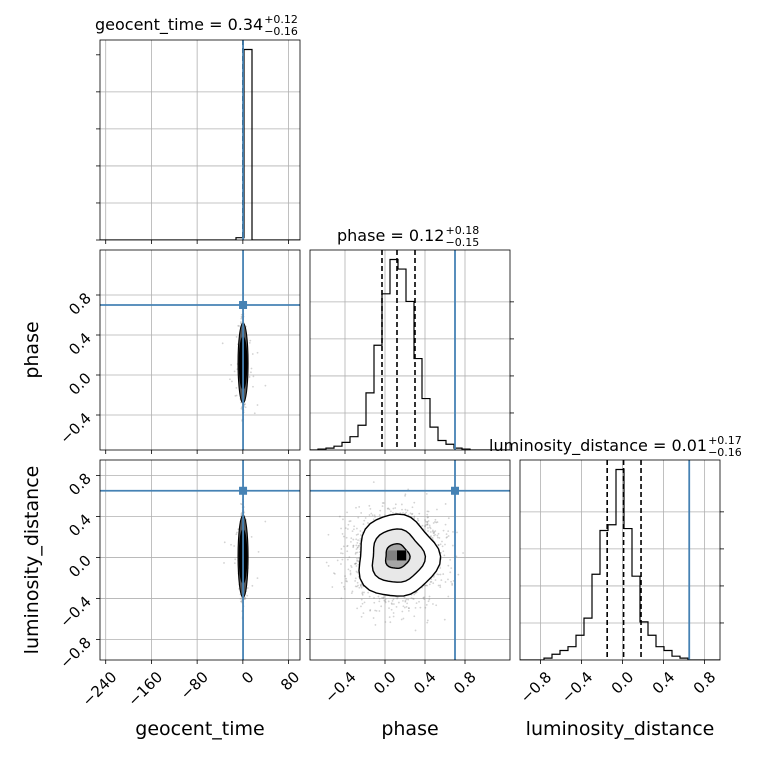  Describe the element at coordinates (80, 304) in the screenshot. I see `y-tick-label-phase: 0.8` at that location.